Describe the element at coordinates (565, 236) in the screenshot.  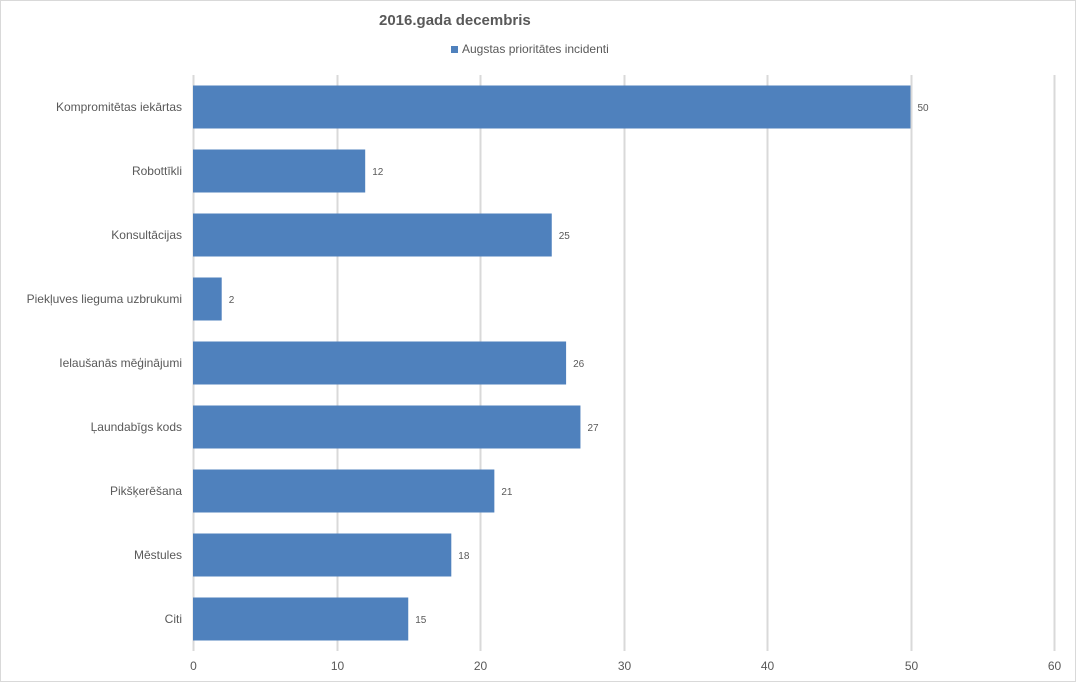
I see `data-label: 25` at that location.